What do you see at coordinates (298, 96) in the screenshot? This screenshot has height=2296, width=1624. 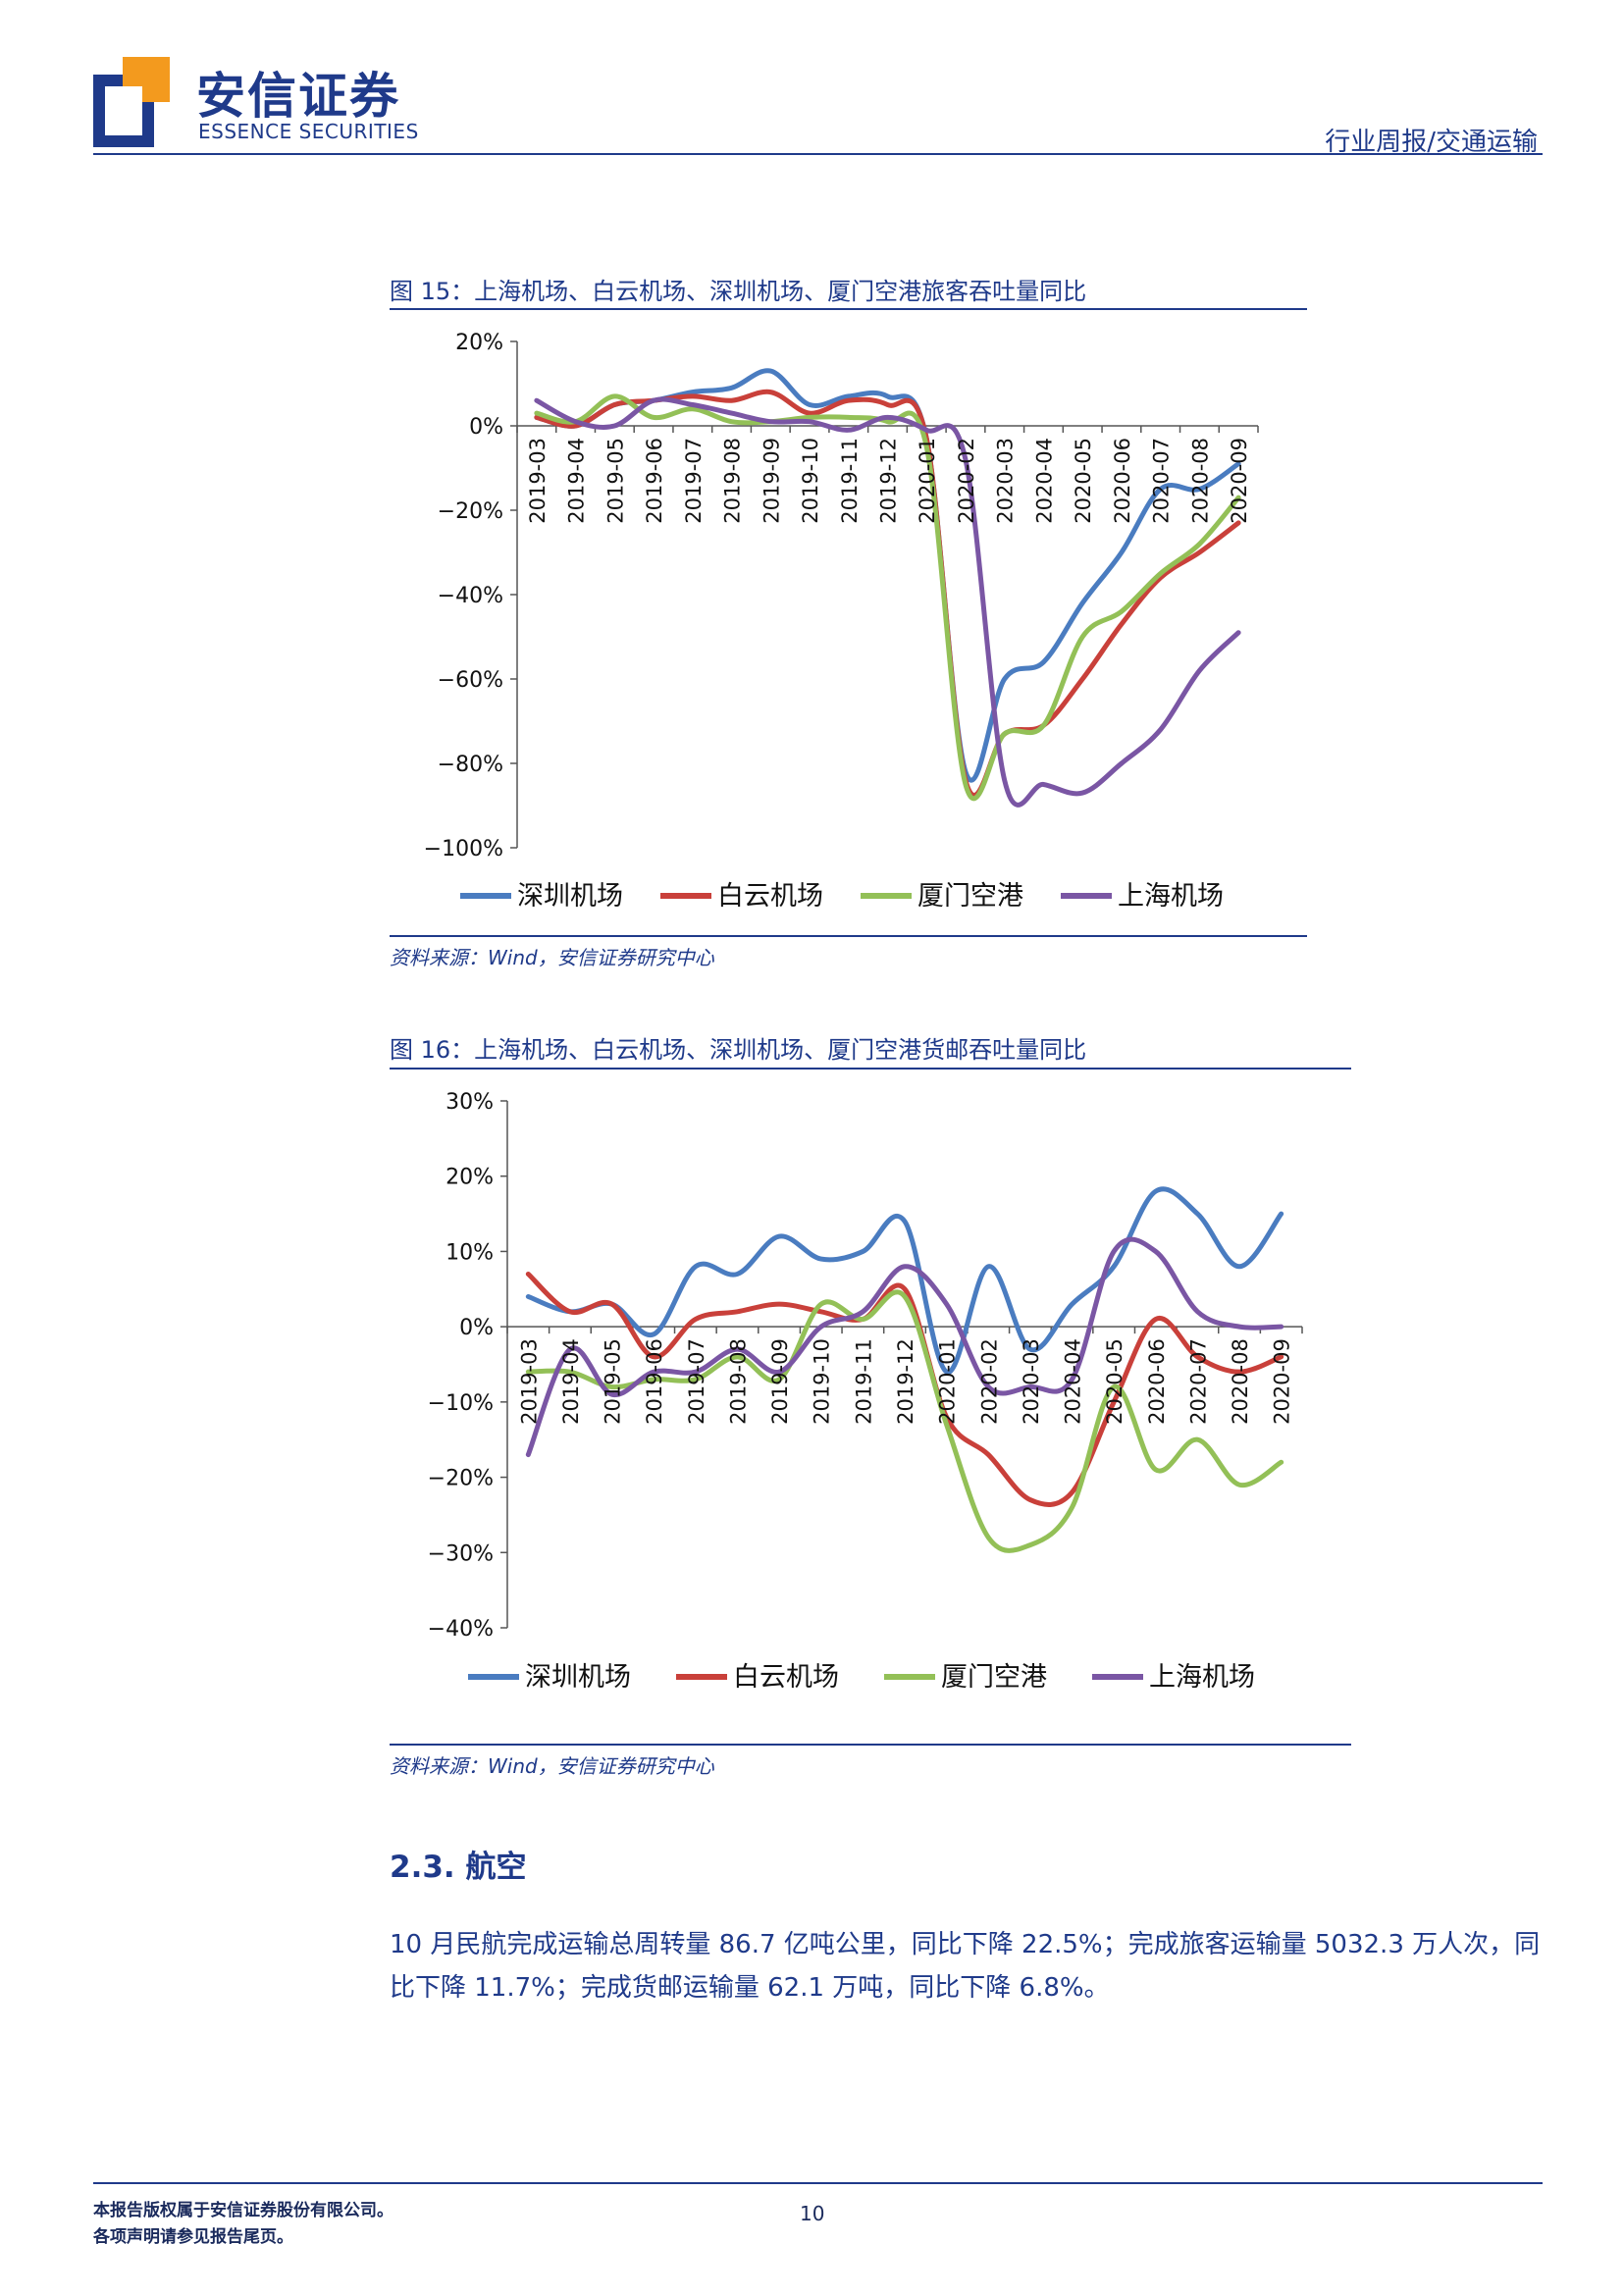 I see `brand-name-cn: 安信证券` at bounding box center [298, 96].